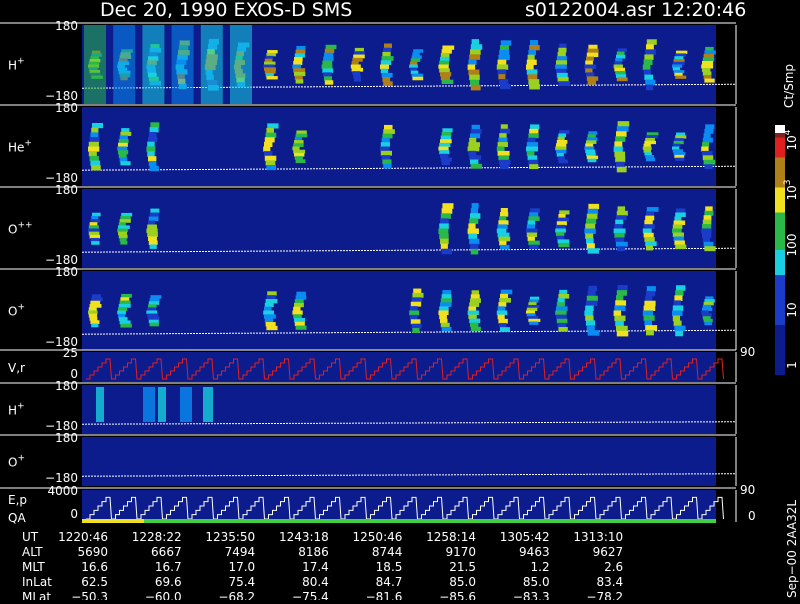  I want to click on cell: 6667, so click(166, 552).